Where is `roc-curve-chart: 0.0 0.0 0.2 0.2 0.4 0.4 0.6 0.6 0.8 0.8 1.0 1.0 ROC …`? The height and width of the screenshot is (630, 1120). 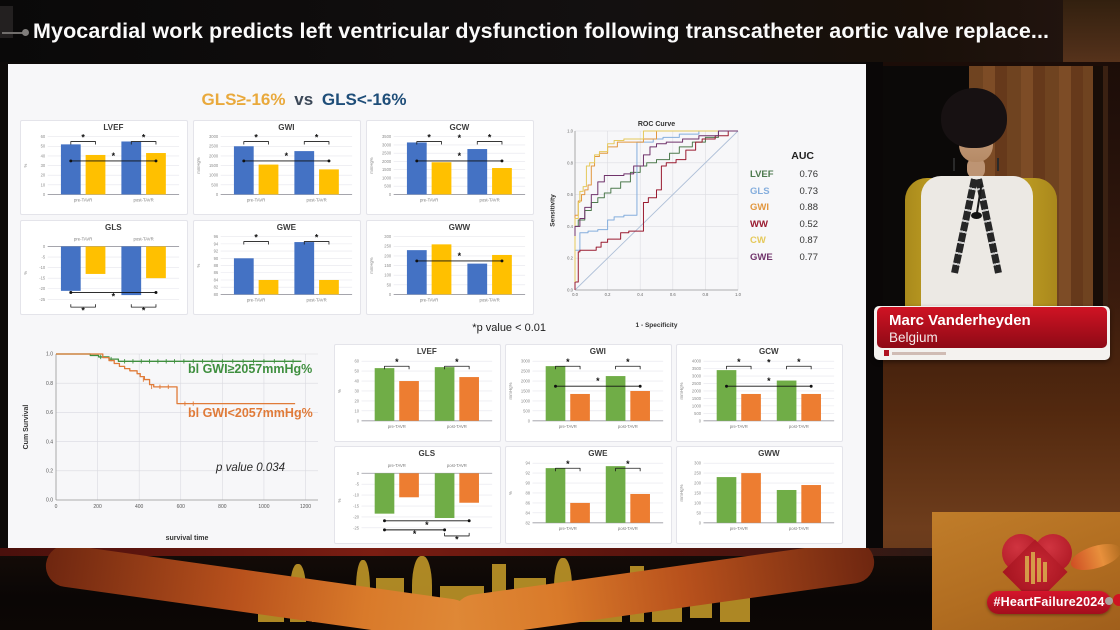
roc-curve-chart: 0.0 0.0 0.2 0.2 0.4 0.4 0.6 0.6 0.8 0.8 1.0 1.0 ROC … is located at coordinates (648, 227).